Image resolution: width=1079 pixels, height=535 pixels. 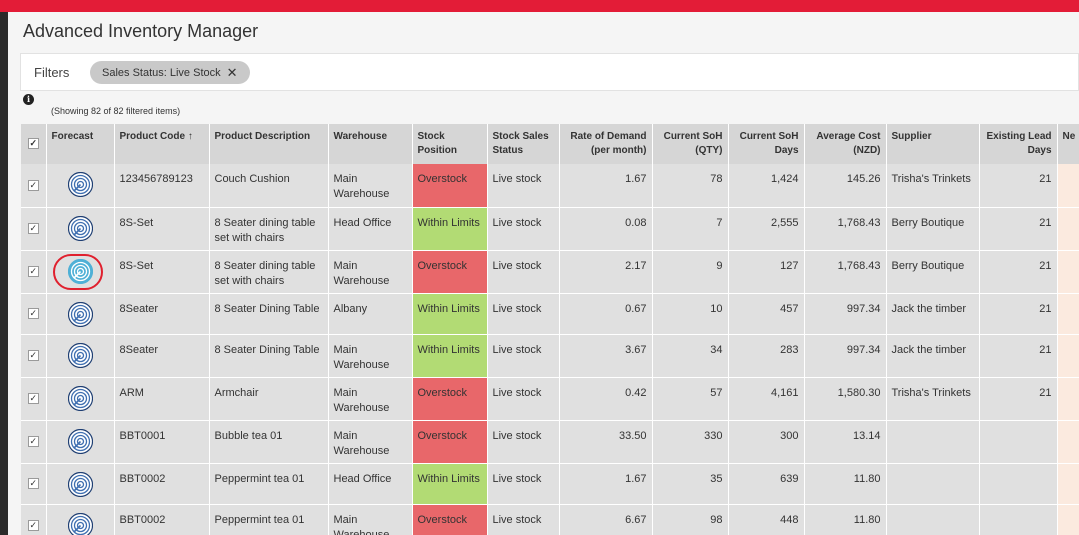 What do you see at coordinates (933, 144) in the screenshot?
I see `column-header-supplier: Supplier` at bounding box center [933, 144].